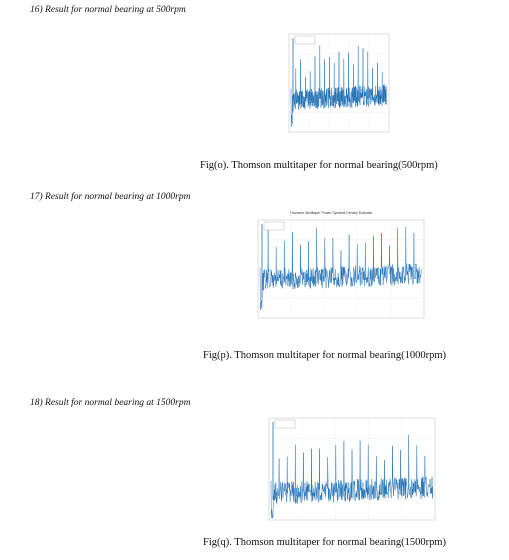  Describe the element at coordinates (110, 403) in the screenshot. I see `section-heading: 18) Result for normal bearing at 1500rpm` at that location.